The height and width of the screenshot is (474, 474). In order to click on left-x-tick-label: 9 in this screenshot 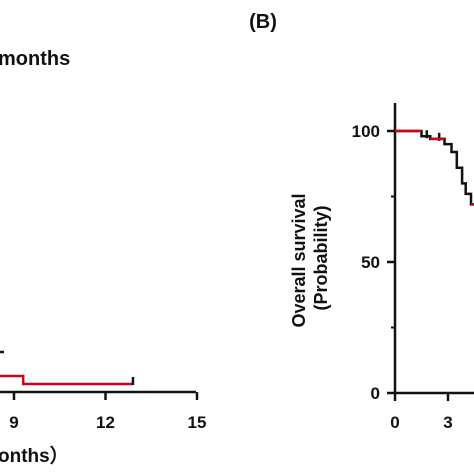, I will do `click(13, 422)`.